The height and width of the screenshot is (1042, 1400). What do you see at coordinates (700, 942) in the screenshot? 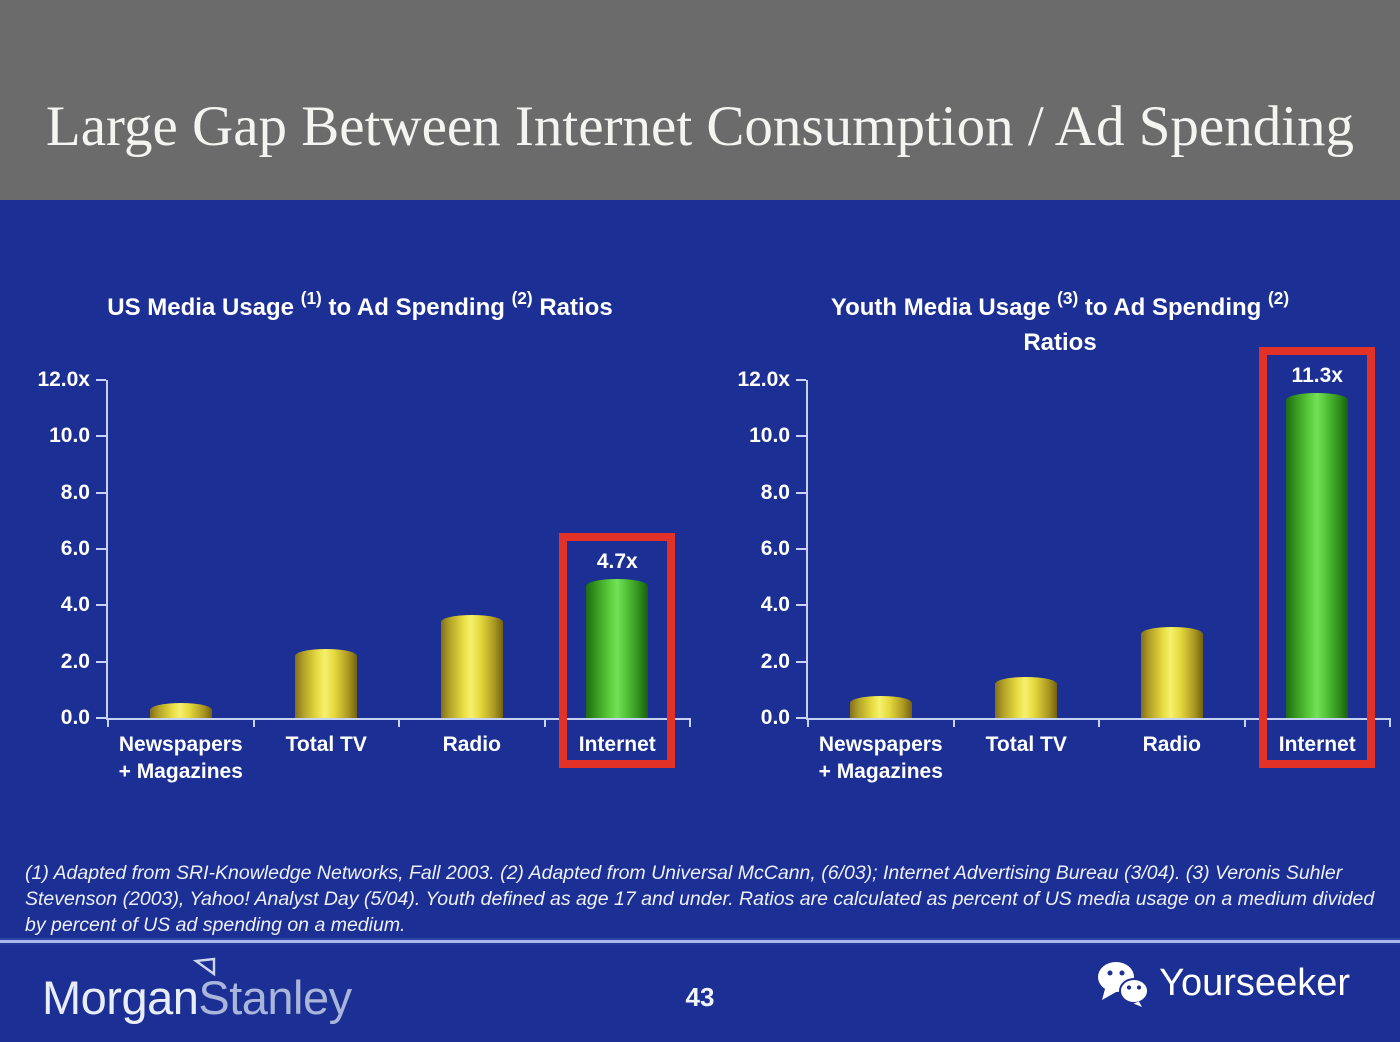
I see `divider-line` at bounding box center [700, 942].